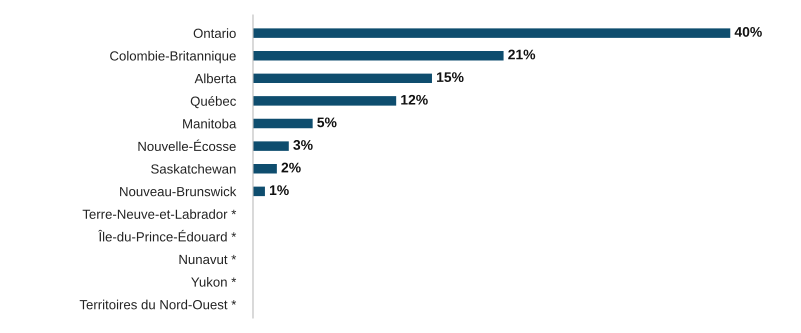 The width and height of the screenshot is (801, 333). What do you see at coordinates (213, 282) in the screenshot?
I see `y-tick-label: Yukon *` at bounding box center [213, 282].